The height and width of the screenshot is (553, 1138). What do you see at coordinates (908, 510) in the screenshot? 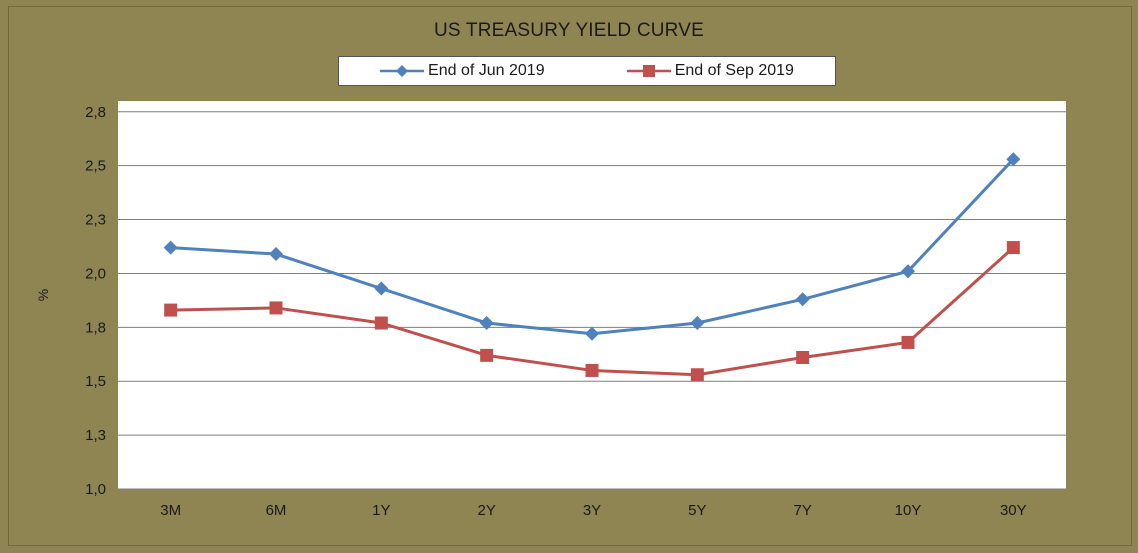
I see `x-tick-label: 10Y` at bounding box center [908, 510].